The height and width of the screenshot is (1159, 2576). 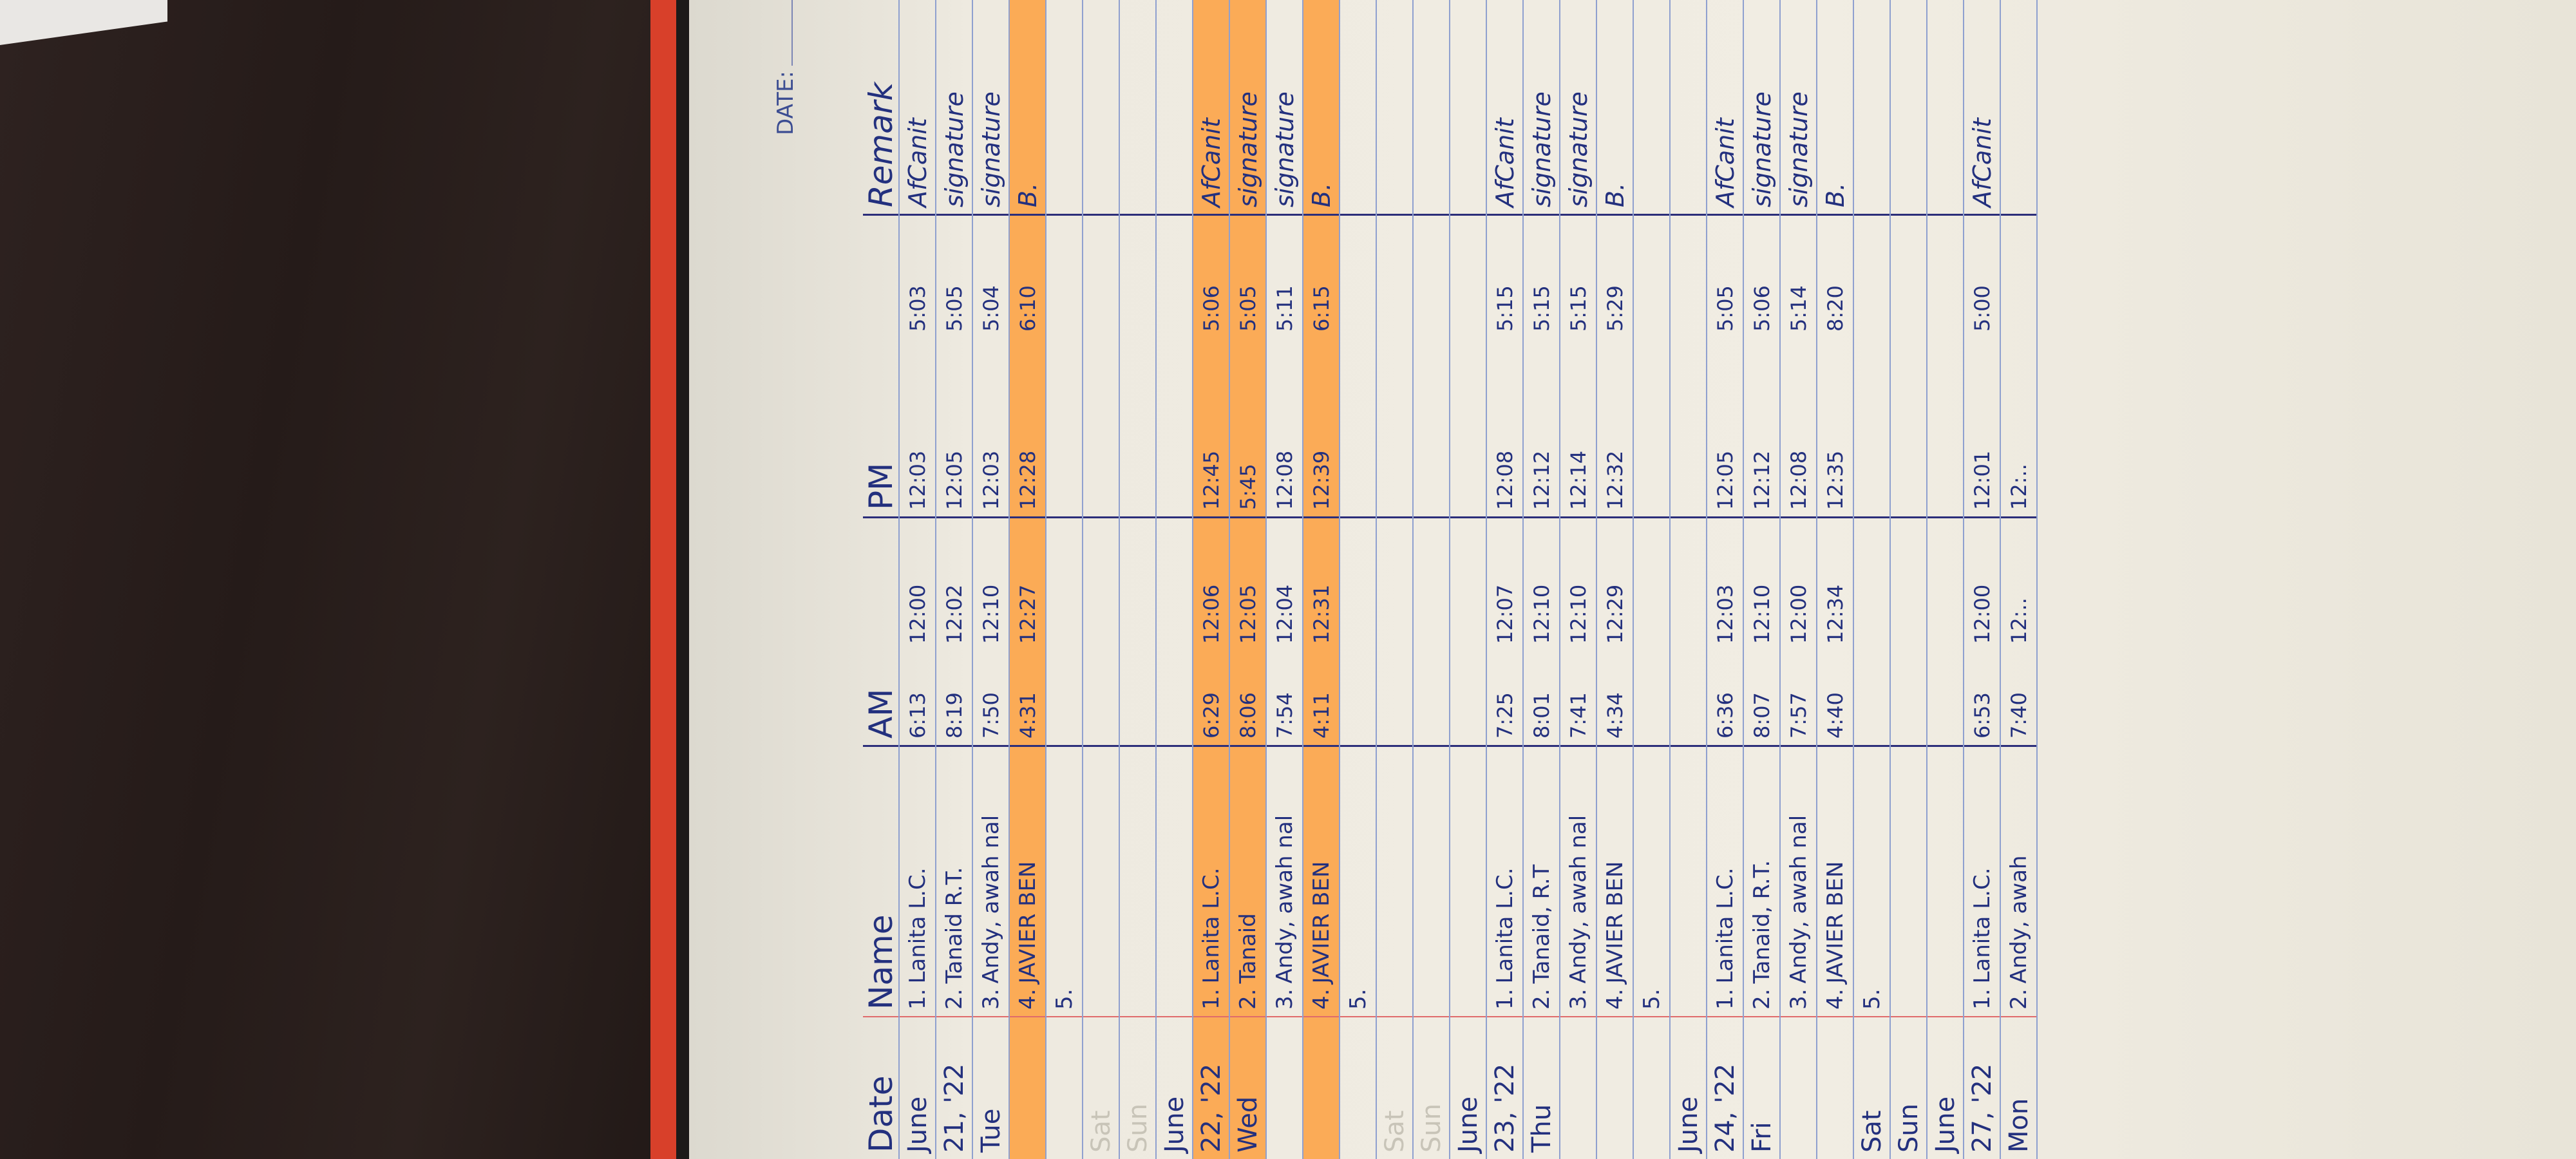 What do you see at coordinates (954, 614) in the screenshot?
I see `am-out-cell: 12:02` at bounding box center [954, 614].